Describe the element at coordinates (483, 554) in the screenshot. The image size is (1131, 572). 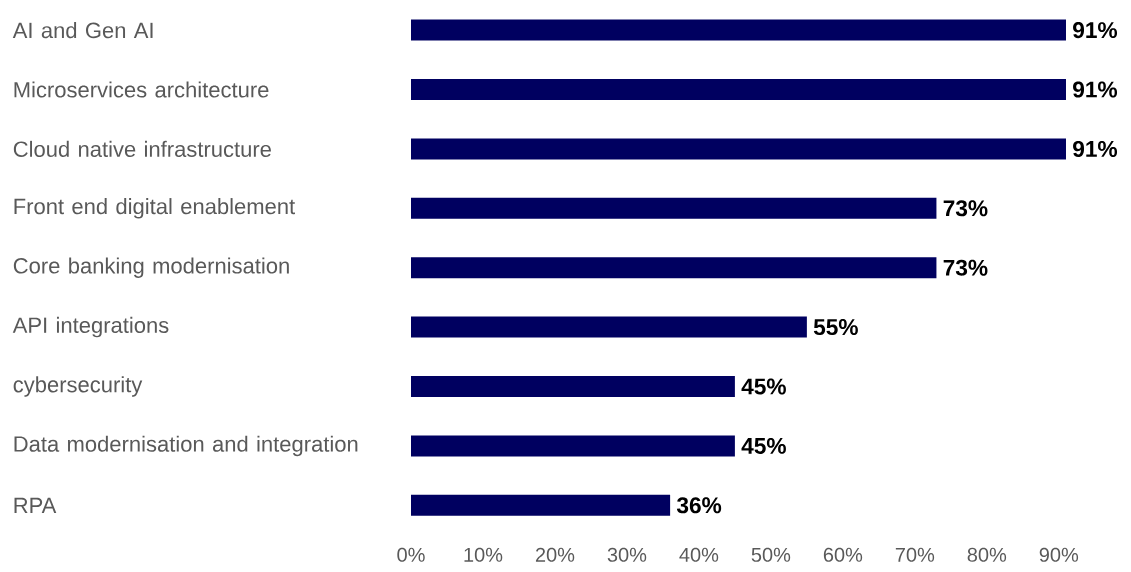
I see `x-tick-label: 10%` at that location.